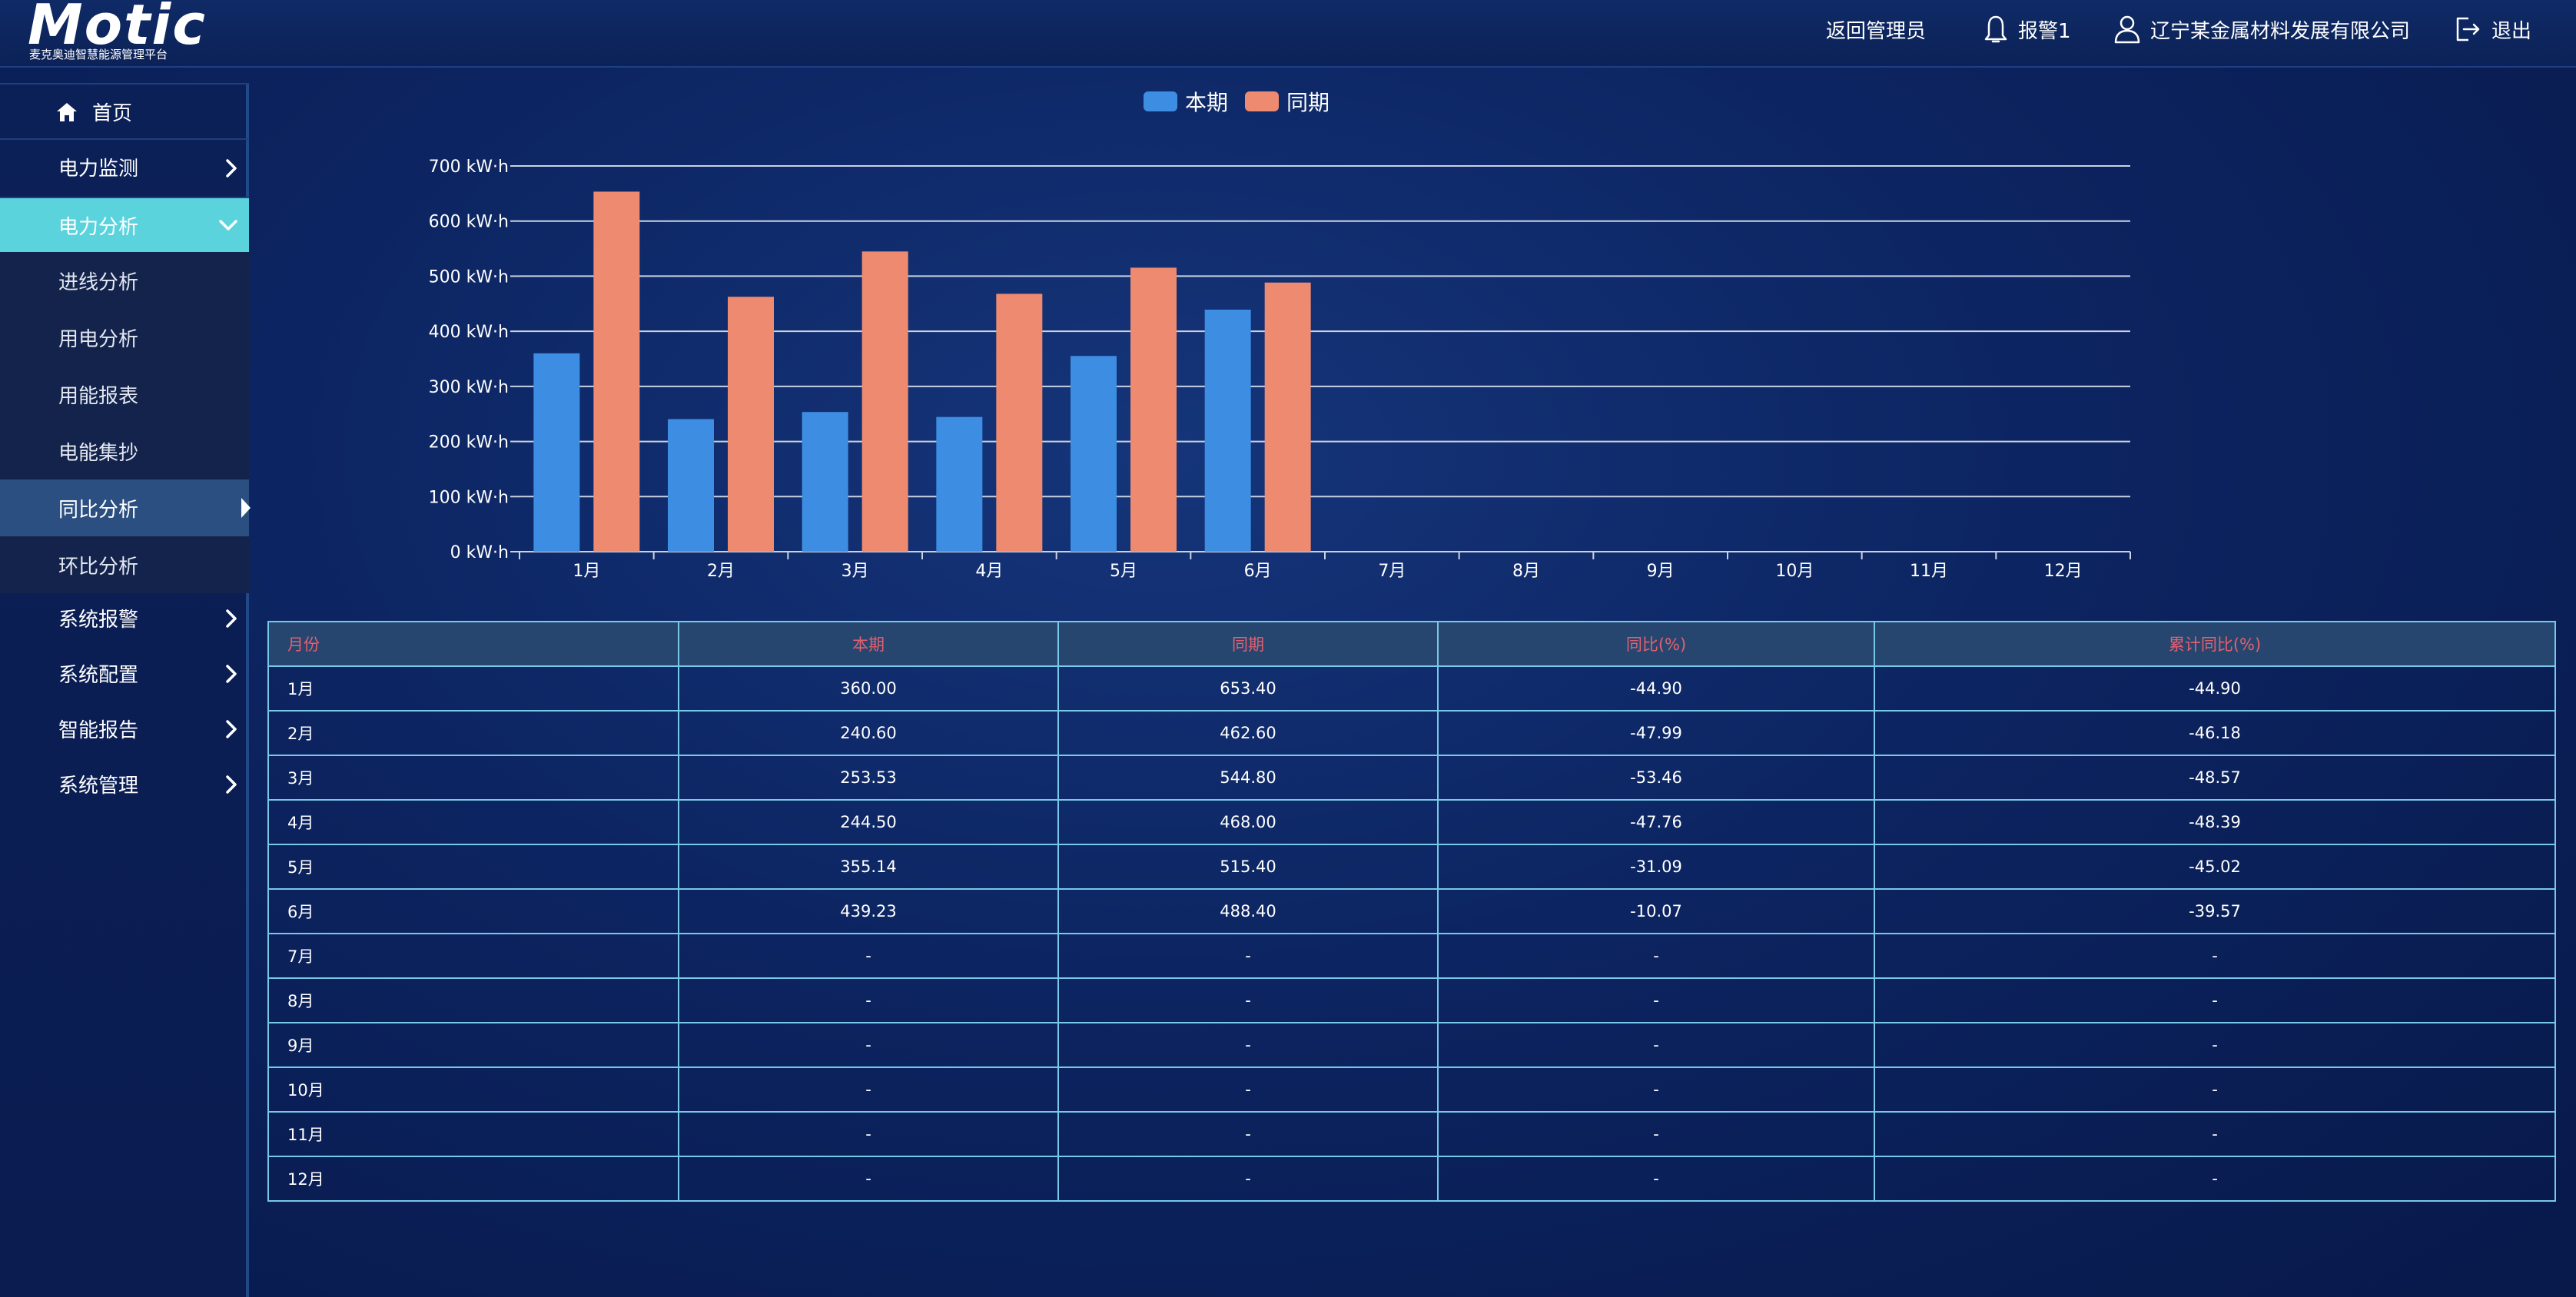 The width and height of the screenshot is (2576, 1297). I want to click on legend-entry-current: 本期, so click(1186, 101).